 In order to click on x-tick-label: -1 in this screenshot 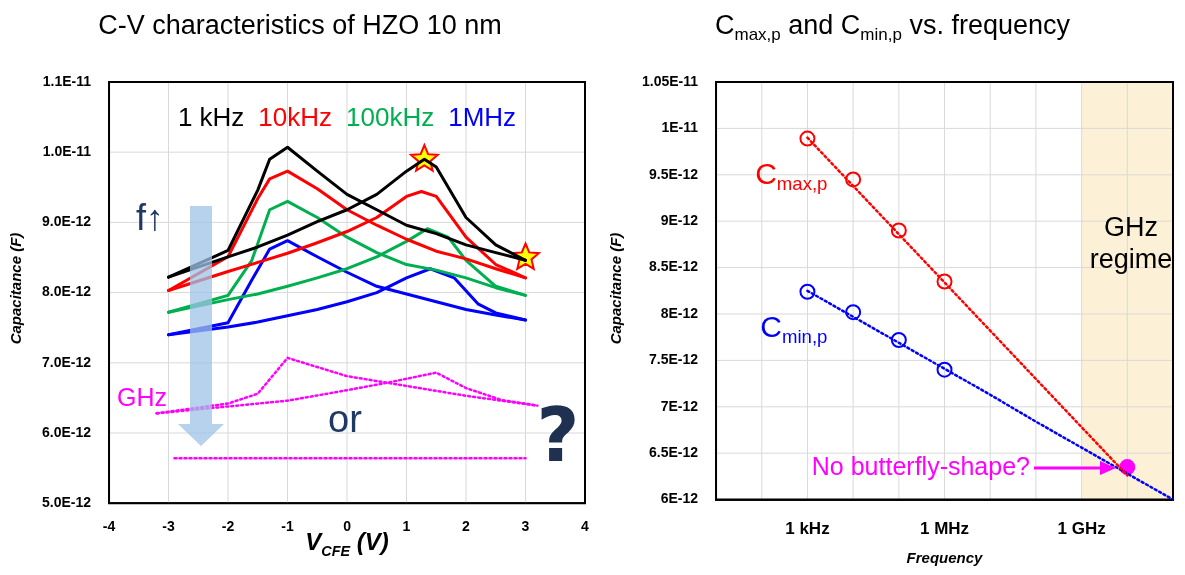, I will do `click(287, 526)`.